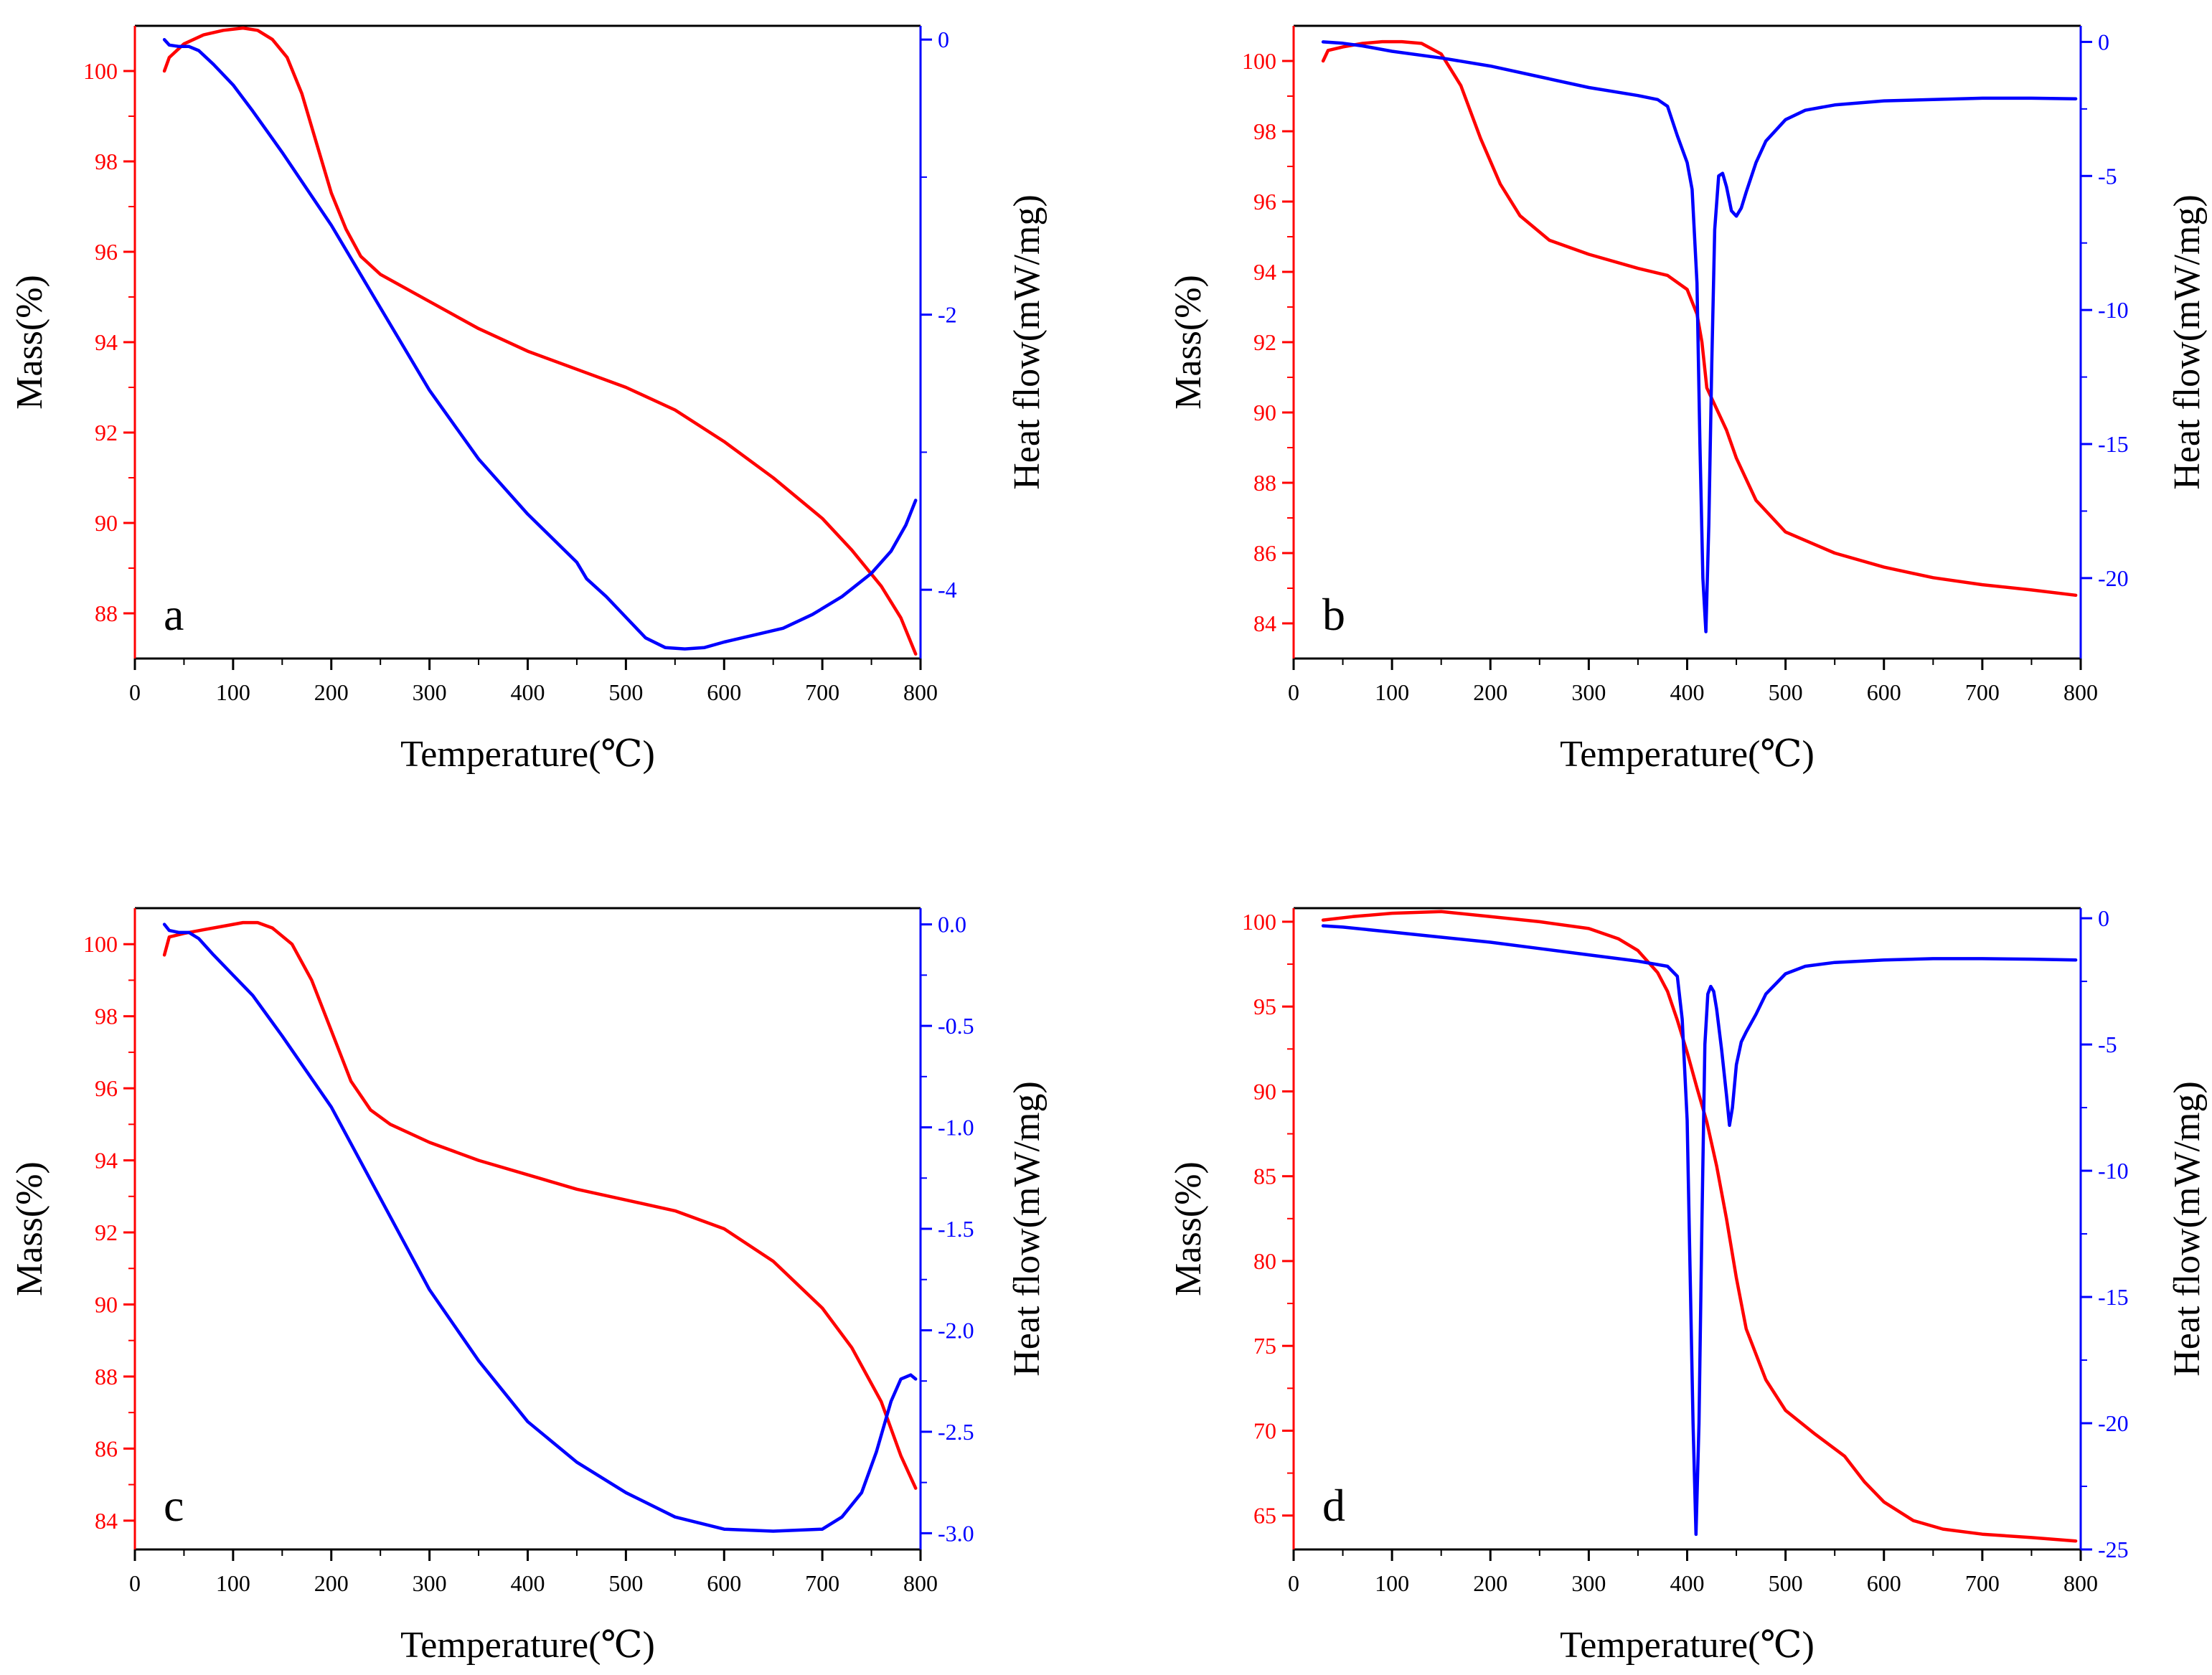 This screenshot has height=1675, width=2212. What do you see at coordinates (956, 1330) in the screenshot?
I see `right-y-tick-label: -2.0` at bounding box center [956, 1330].